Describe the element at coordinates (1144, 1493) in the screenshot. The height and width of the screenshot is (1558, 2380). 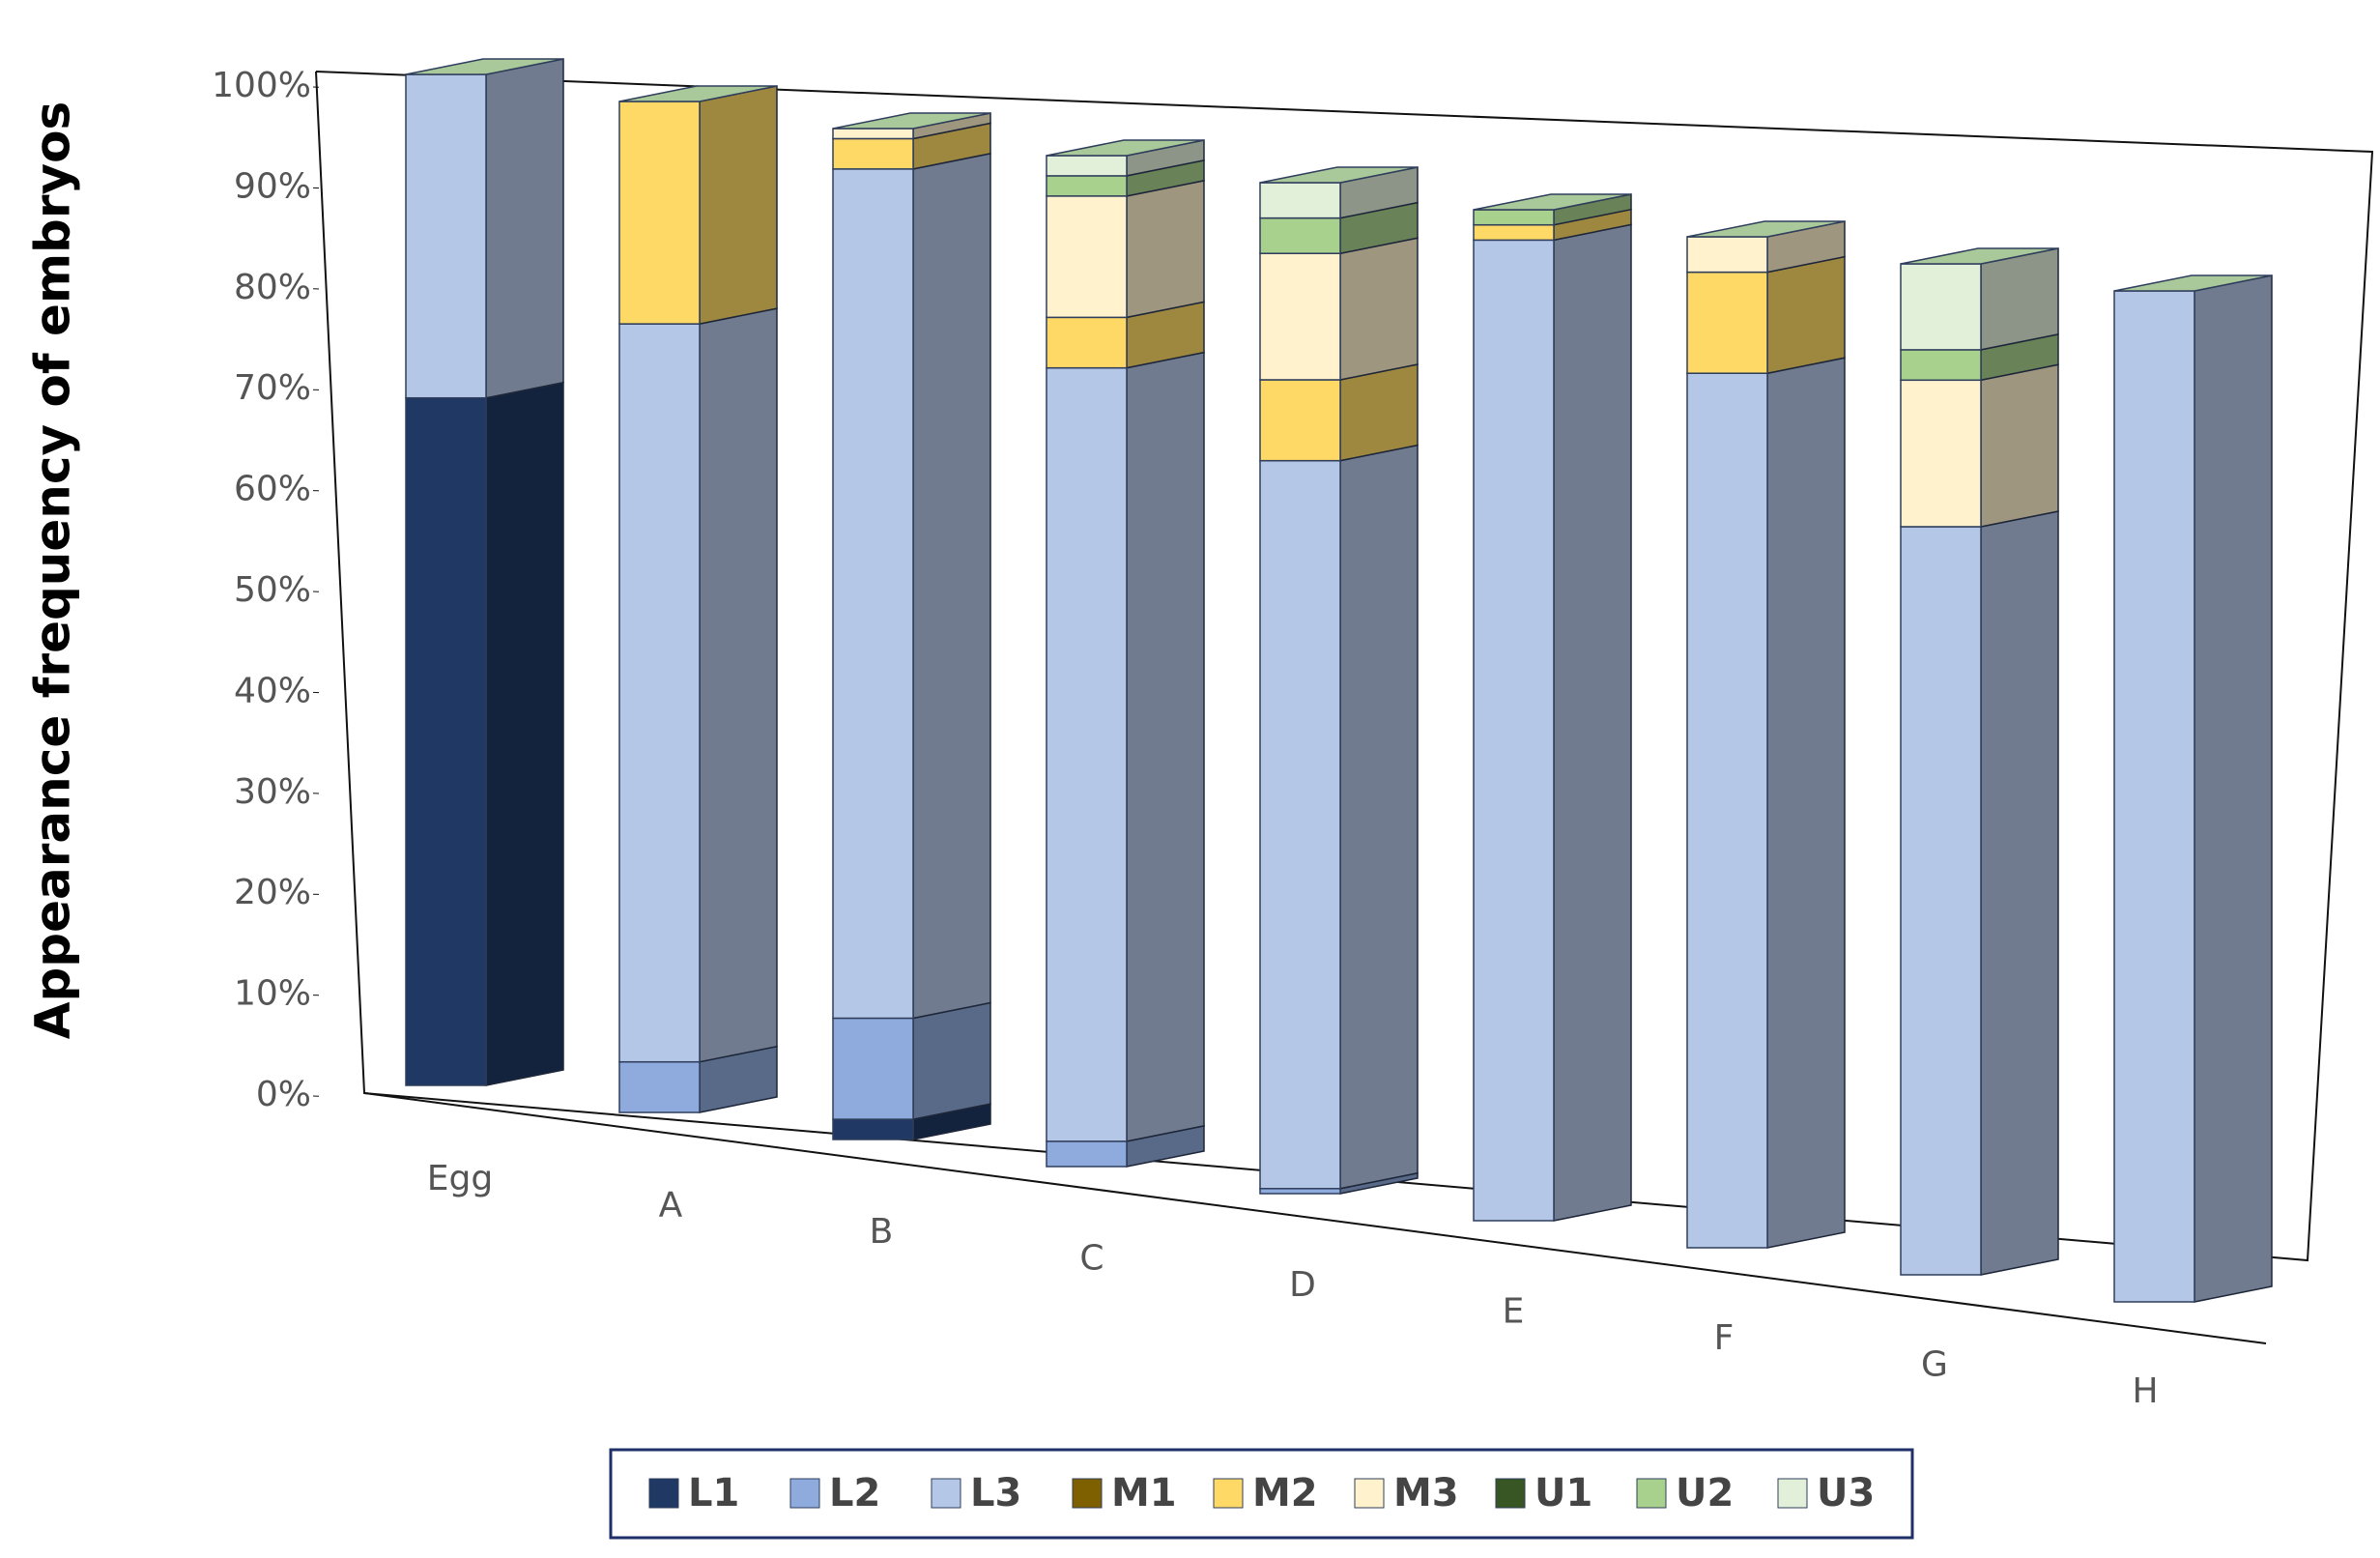
I see `legend-label: M1` at that location.